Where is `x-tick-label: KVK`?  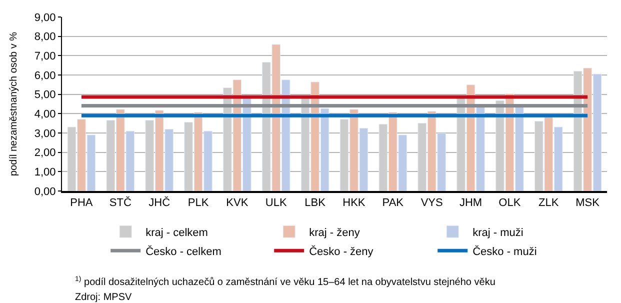 x-tick-label: KVK is located at coordinates (237, 202).